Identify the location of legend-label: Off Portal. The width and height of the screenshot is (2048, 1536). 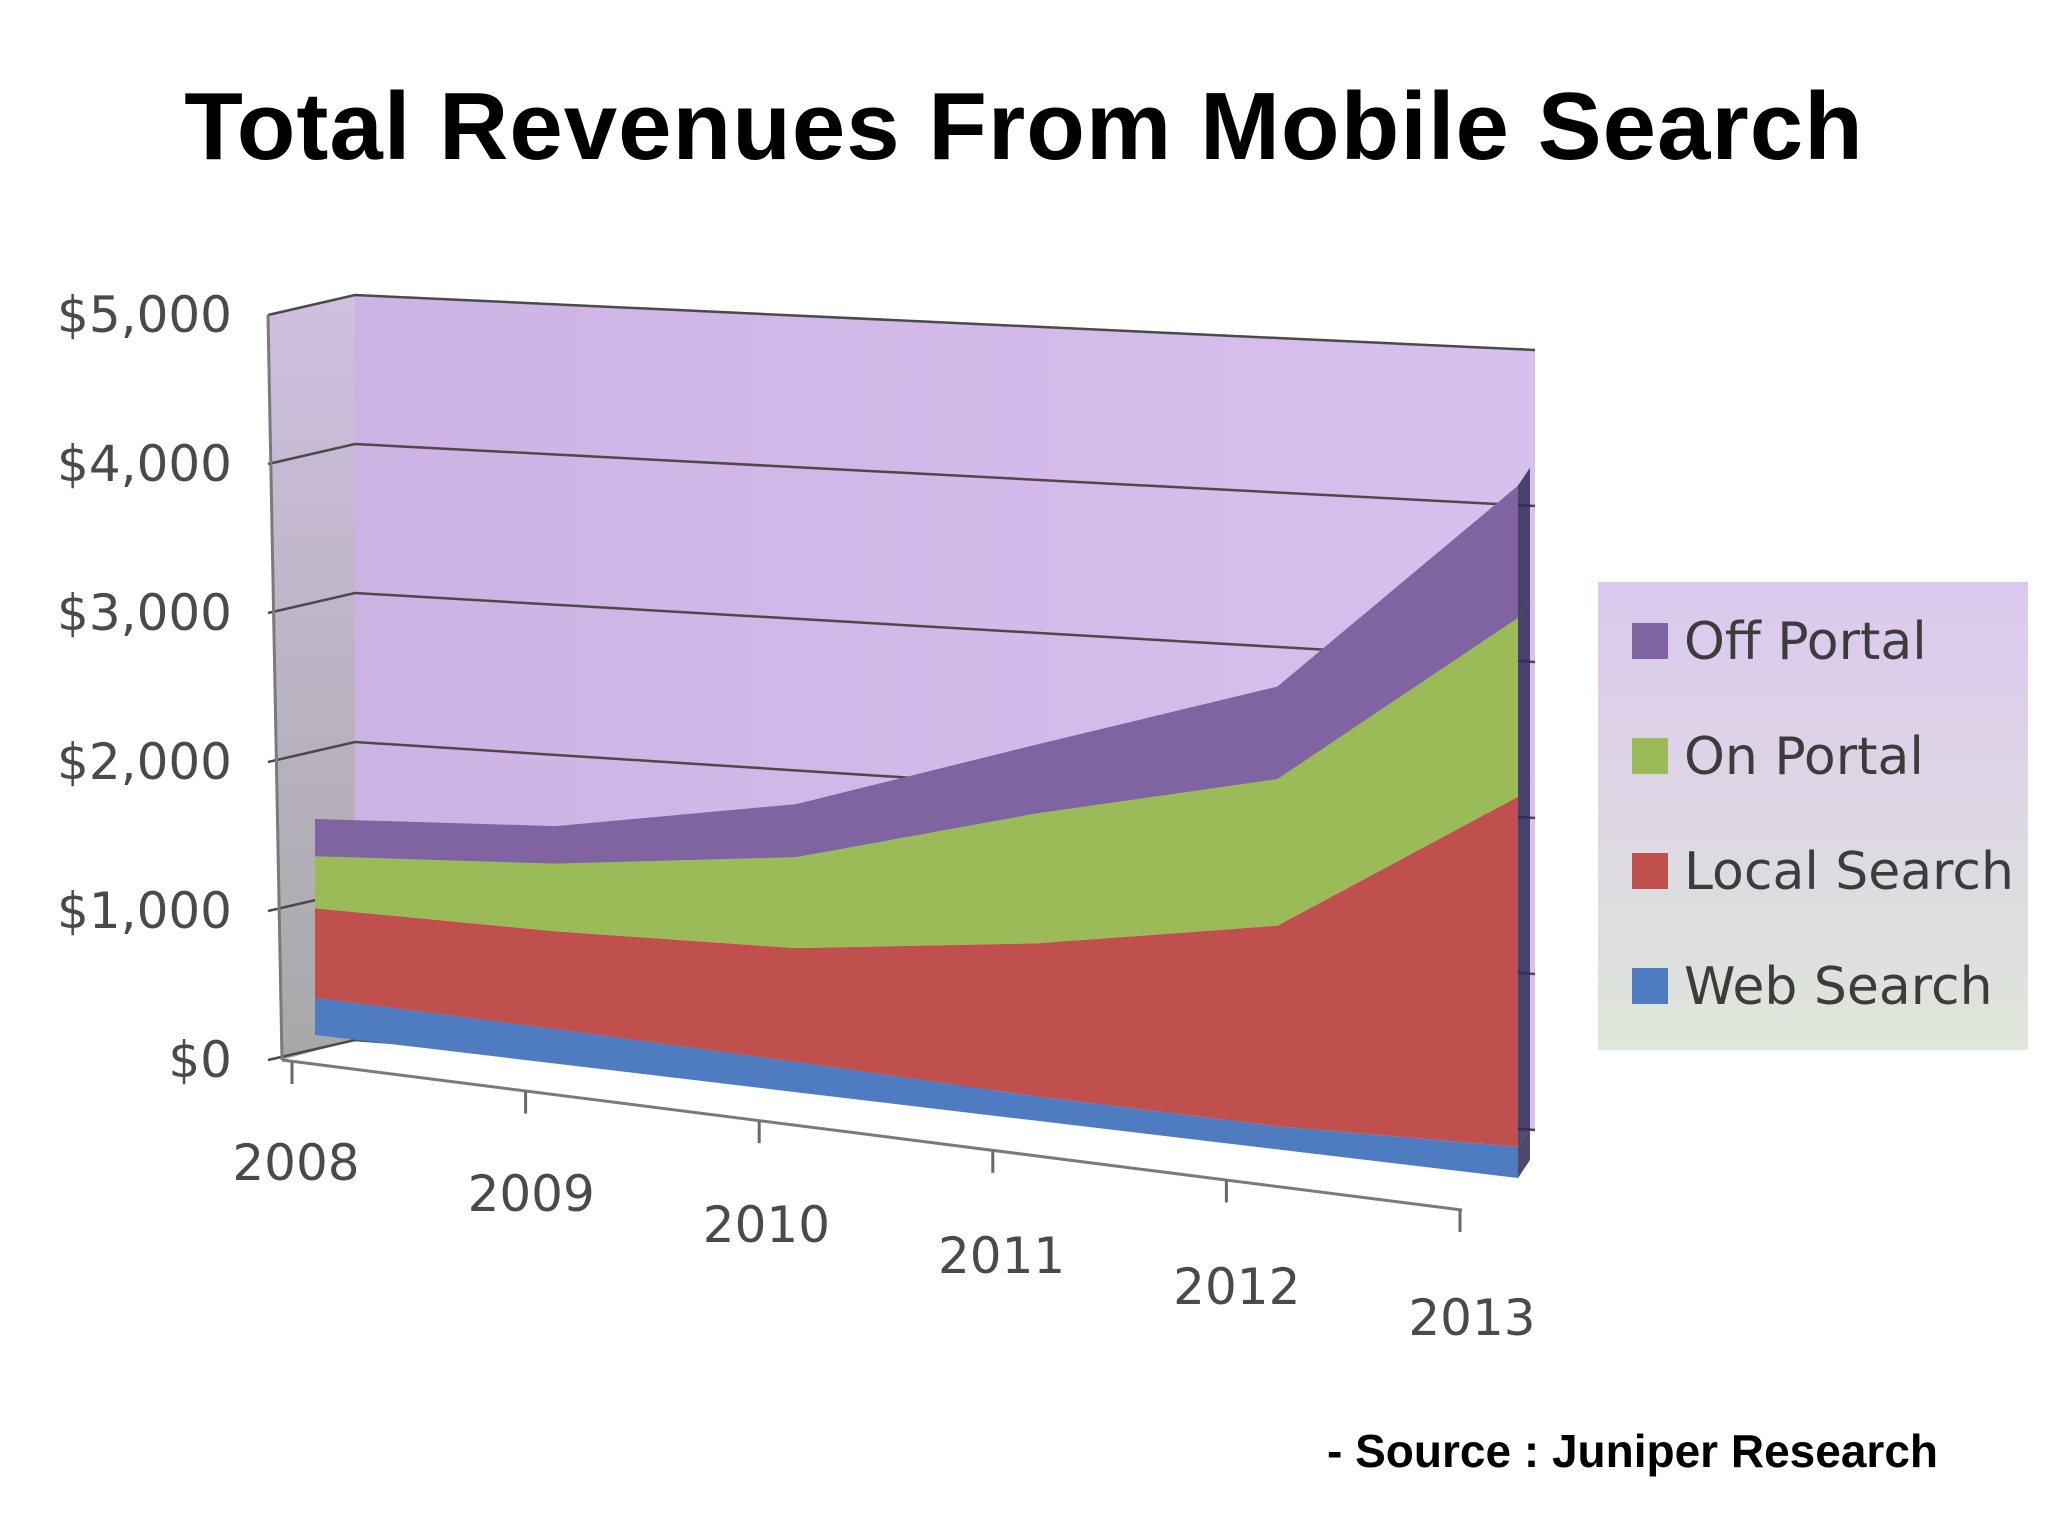
(1805, 642).